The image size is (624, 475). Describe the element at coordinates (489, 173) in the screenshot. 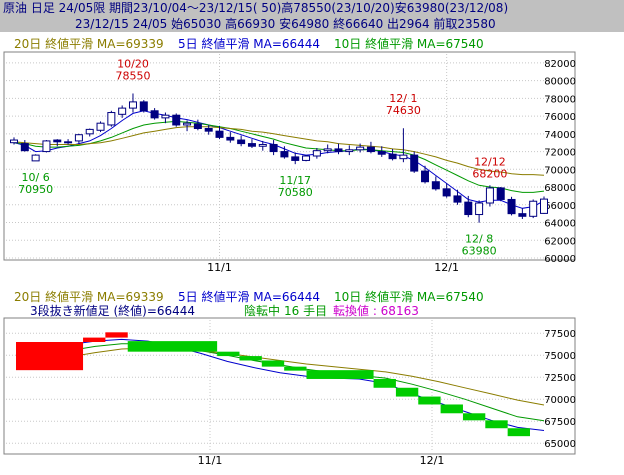

I see `annotation-price: 68200` at that location.